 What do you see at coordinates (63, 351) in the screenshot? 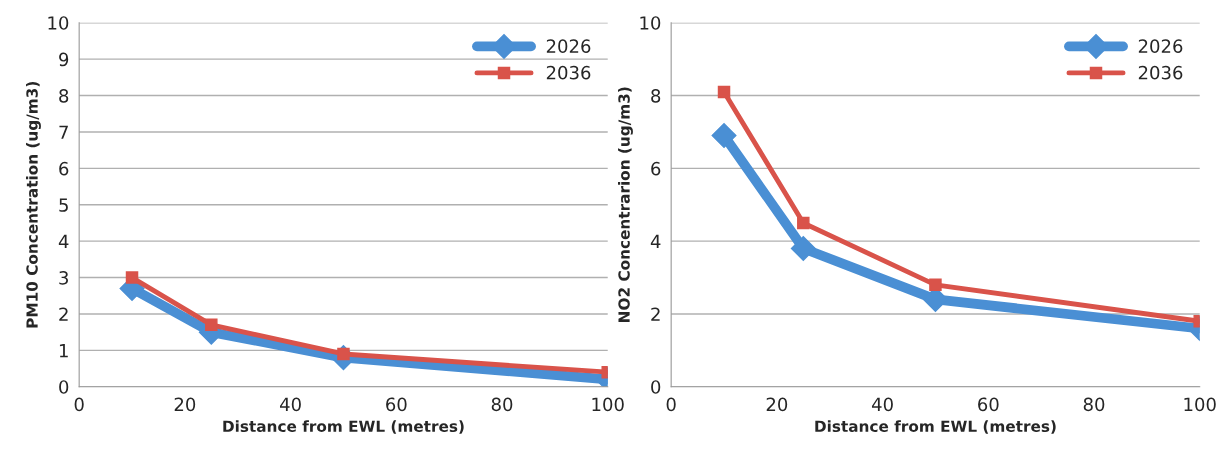
I see `y-tick-label: 1` at bounding box center [63, 351].